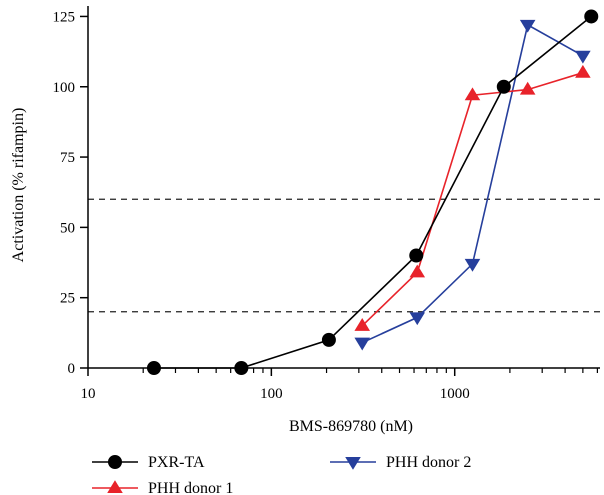  Describe the element at coordinates (67, 228) in the screenshot. I see `y-tick-label: 50` at that location.